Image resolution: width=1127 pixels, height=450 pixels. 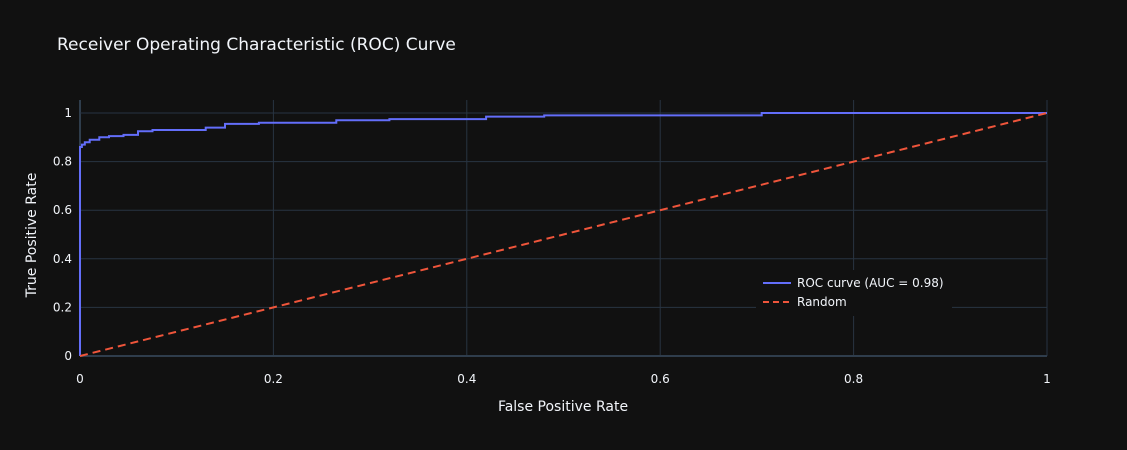 I want to click on legend-label-roc: ROC curve (AUC = 0.98), so click(x=870, y=283).